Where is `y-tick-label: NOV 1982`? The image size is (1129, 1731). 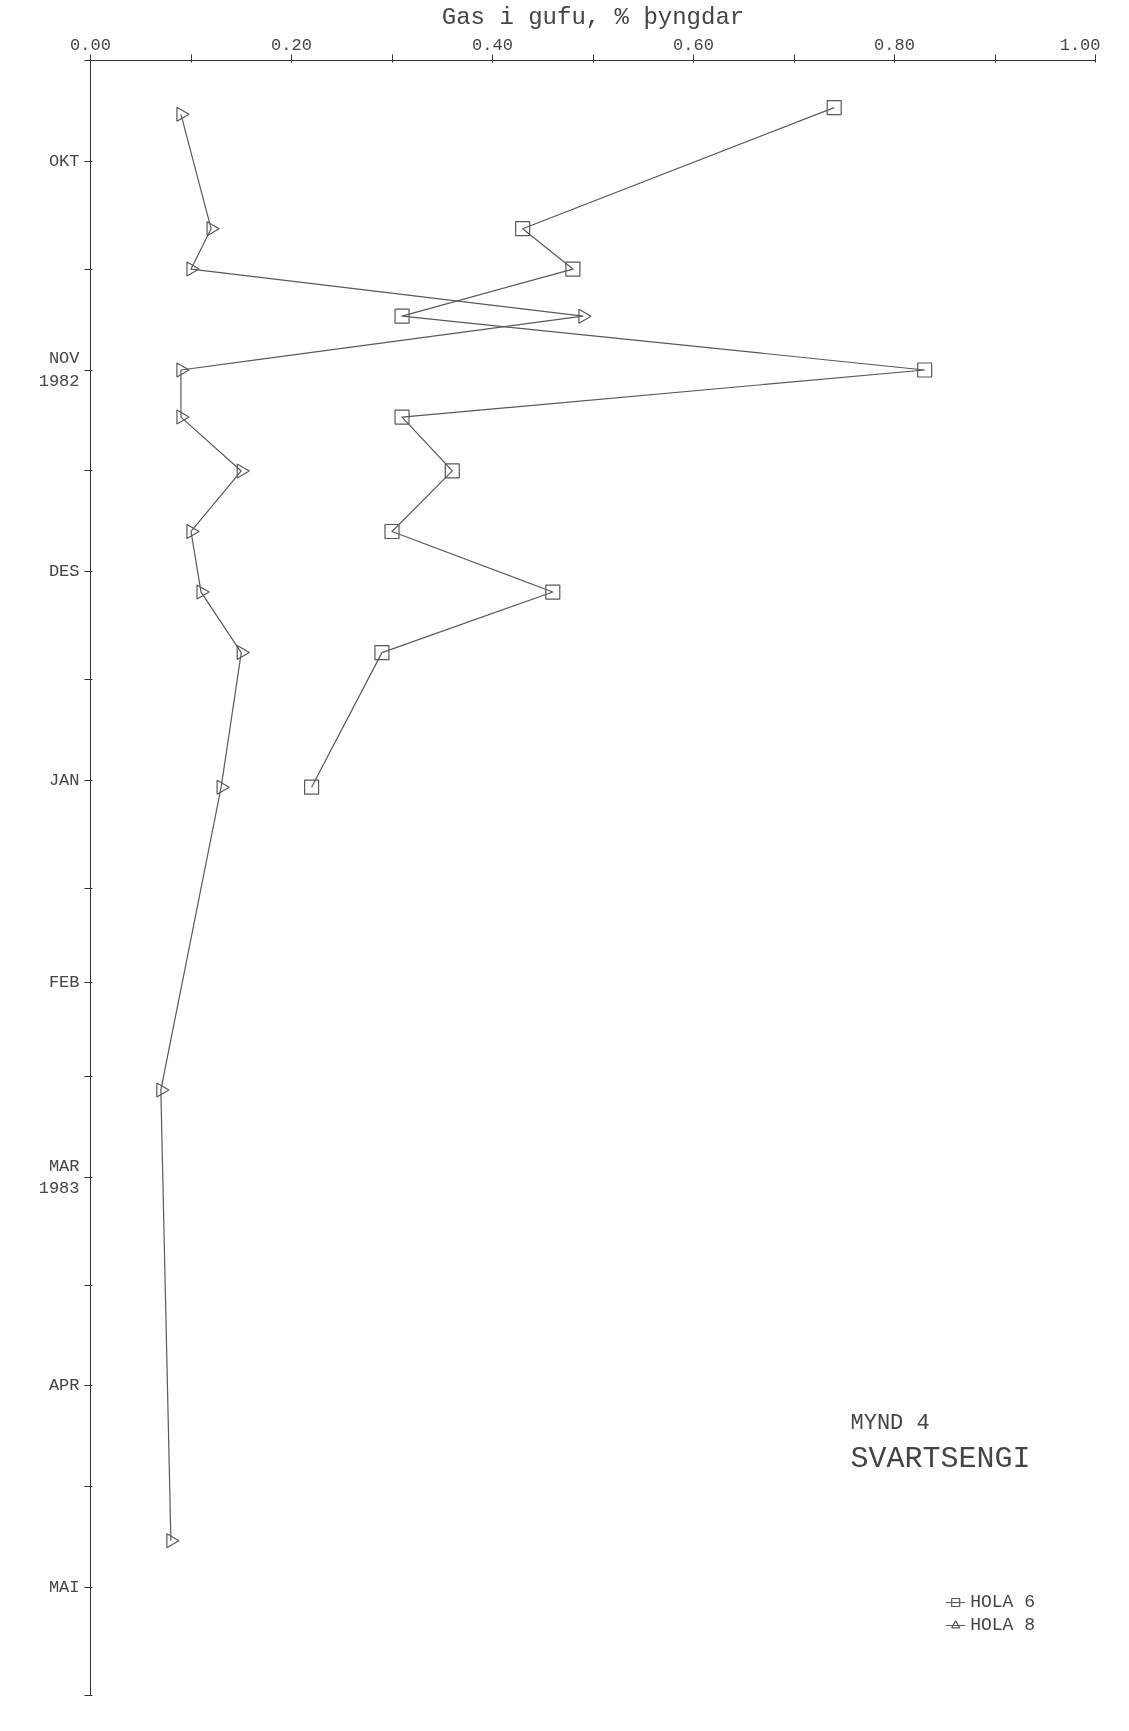 y-tick-label: NOV 1982 is located at coordinates (59, 370).